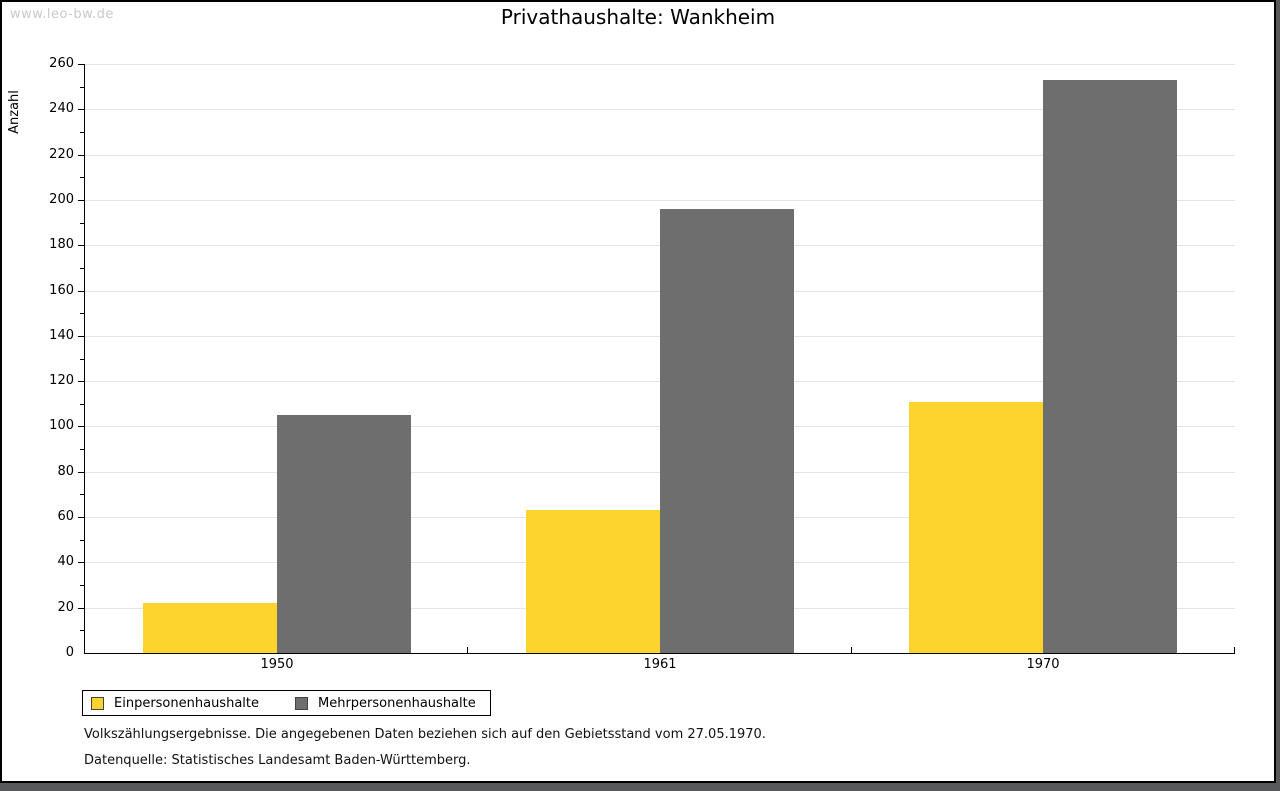 This screenshot has width=1280, height=791. What do you see at coordinates (397, 703) in the screenshot?
I see `legend-label: Mehrpersonenhaushalte` at bounding box center [397, 703].